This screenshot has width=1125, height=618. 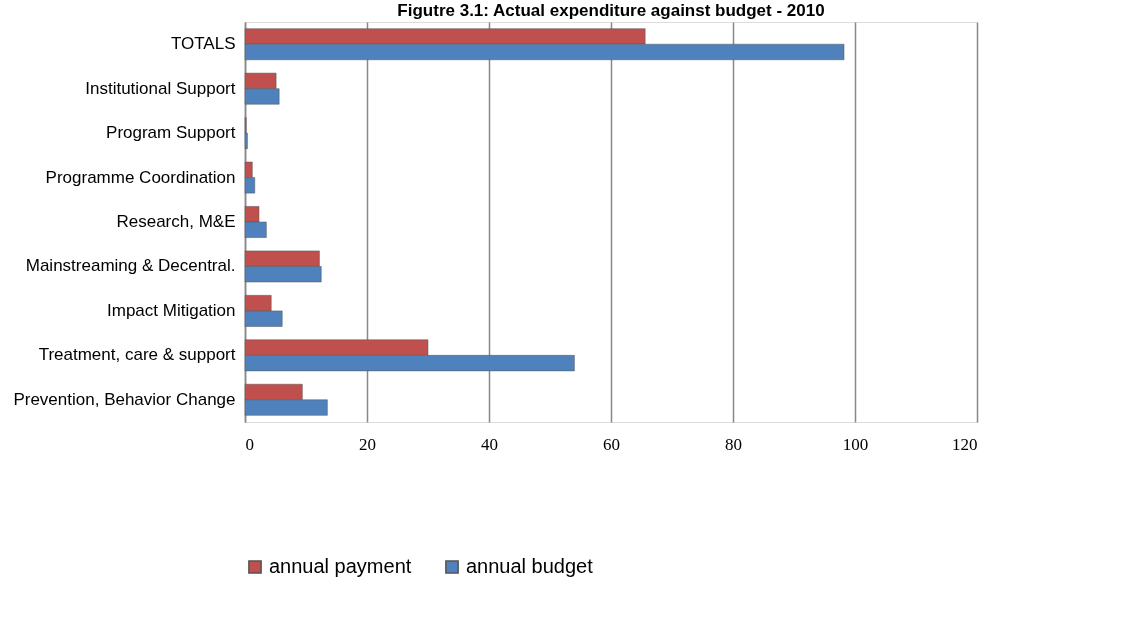 I want to click on chart-title: Figutre 3.1: Actual expenditure against budget - 2010, so click(x=611, y=10).